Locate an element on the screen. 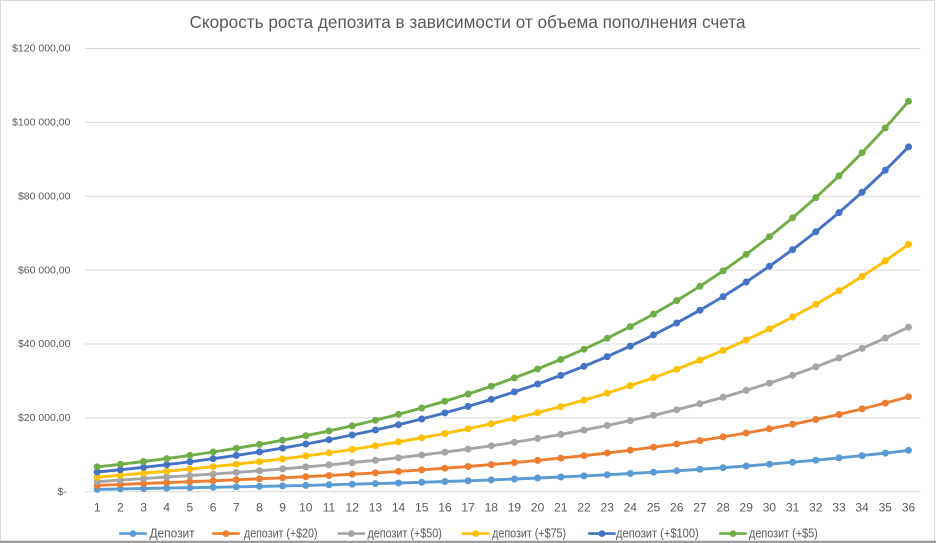 The width and height of the screenshot is (936, 543). svg-text: $20 000,00 is located at coordinates (44, 418).